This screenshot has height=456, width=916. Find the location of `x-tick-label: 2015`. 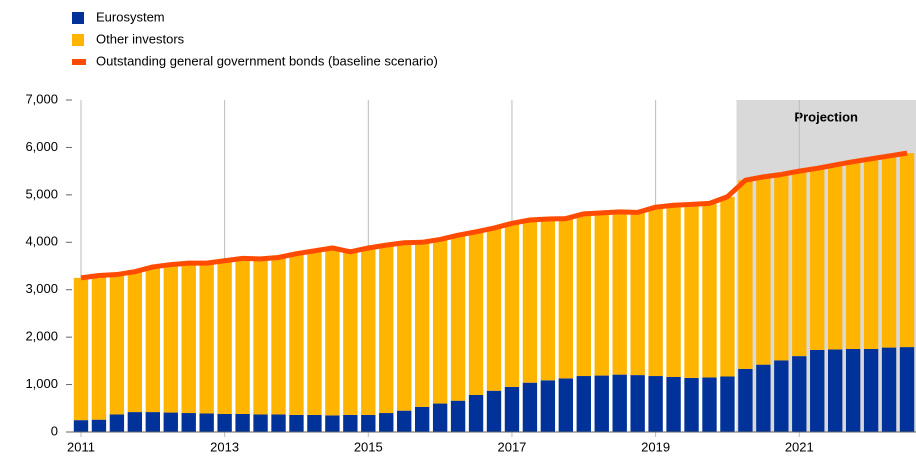

x-tick-label: 2015 is located at coordinates (368, 446).